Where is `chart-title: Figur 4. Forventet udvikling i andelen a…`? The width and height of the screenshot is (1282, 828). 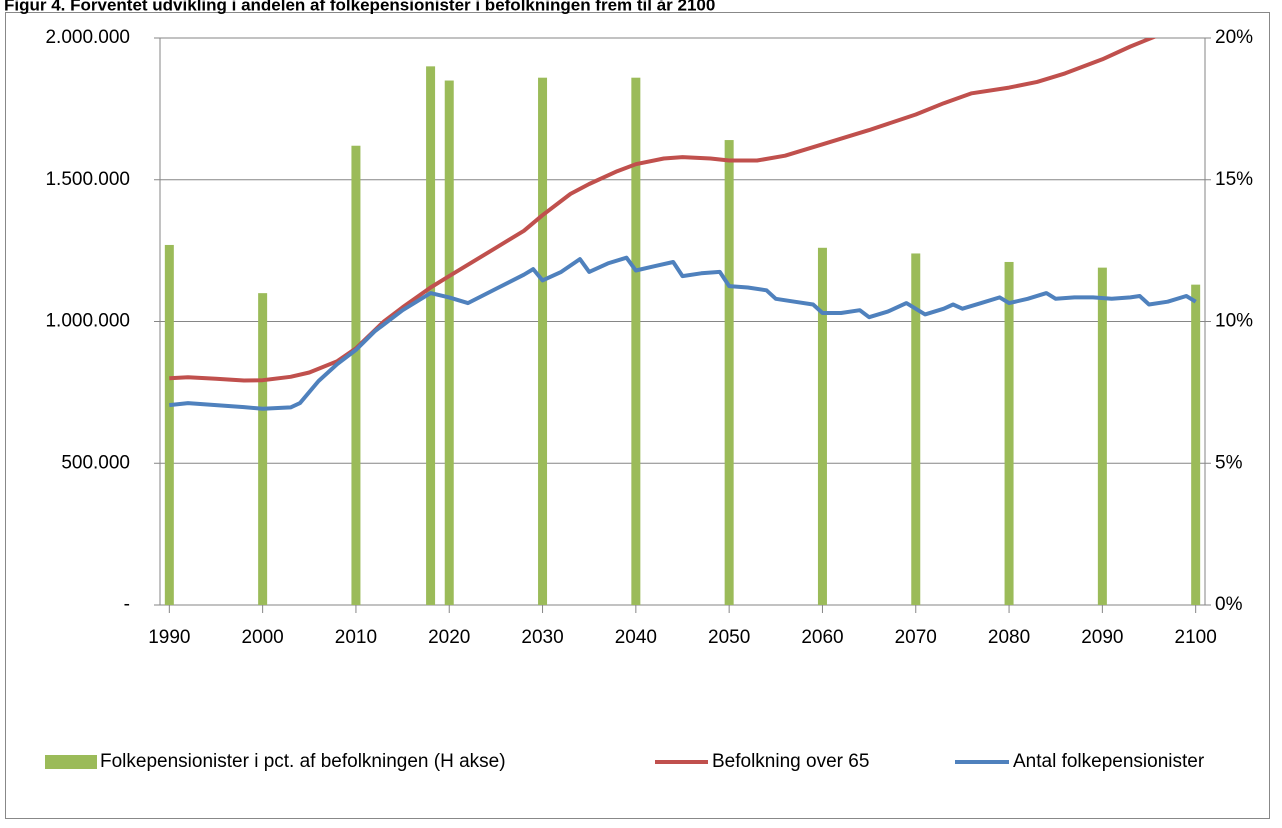
chart-title: Figur 4. Forventet udvikling i andelen a… is located at coordinates (359, 7).